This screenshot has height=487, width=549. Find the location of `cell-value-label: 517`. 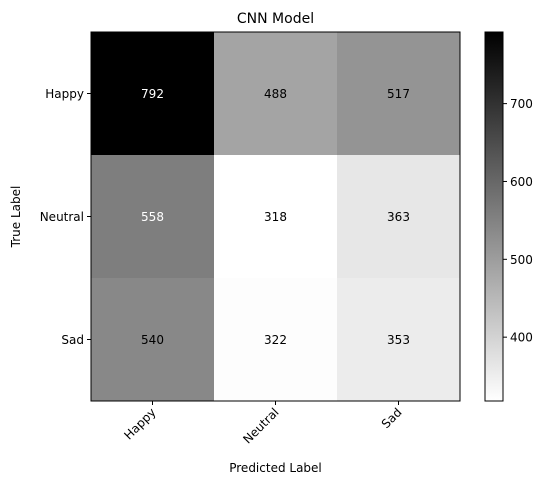

cell-value-label: 517 is located at coordinates (398, 94).